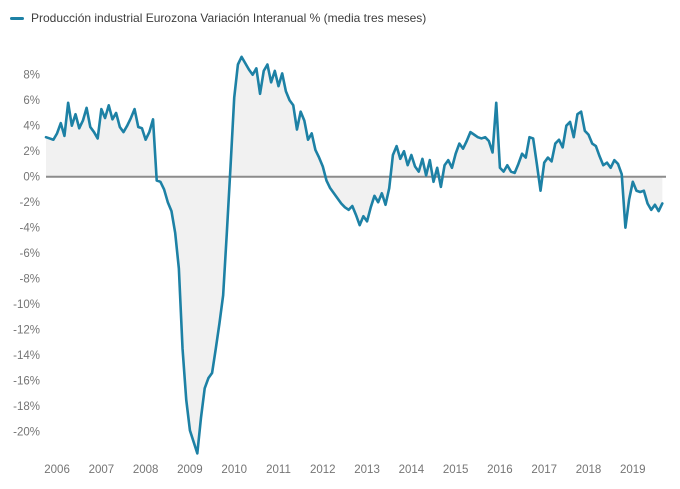 This screenshot has height=489, width=680. Describe the element at coordinates (26, 331) in the screenshot. I see `y-axis-tick-label: -12%` at that location.